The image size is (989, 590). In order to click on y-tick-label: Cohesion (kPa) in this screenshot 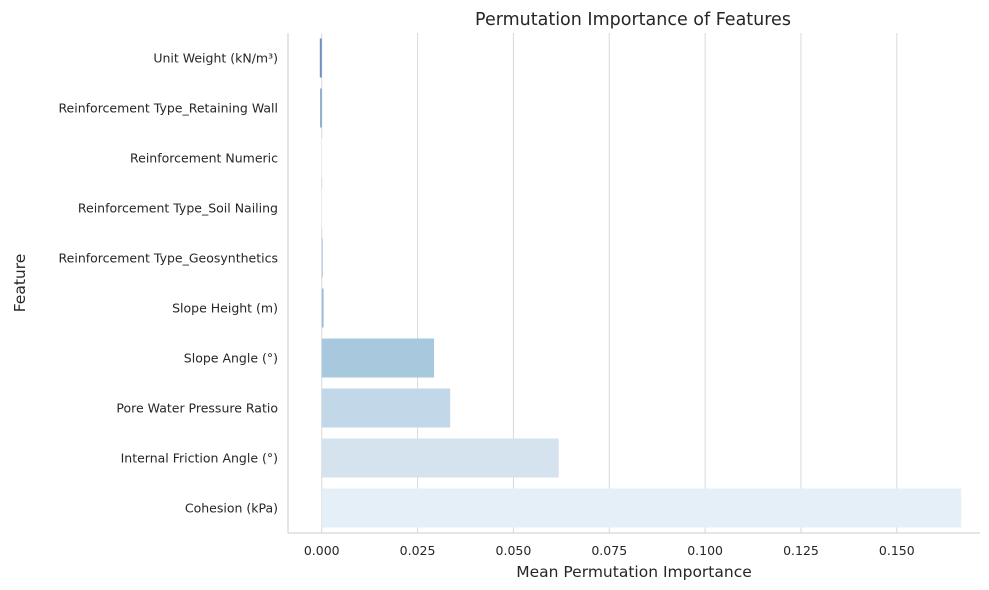, I will do `click(231, 508)`.